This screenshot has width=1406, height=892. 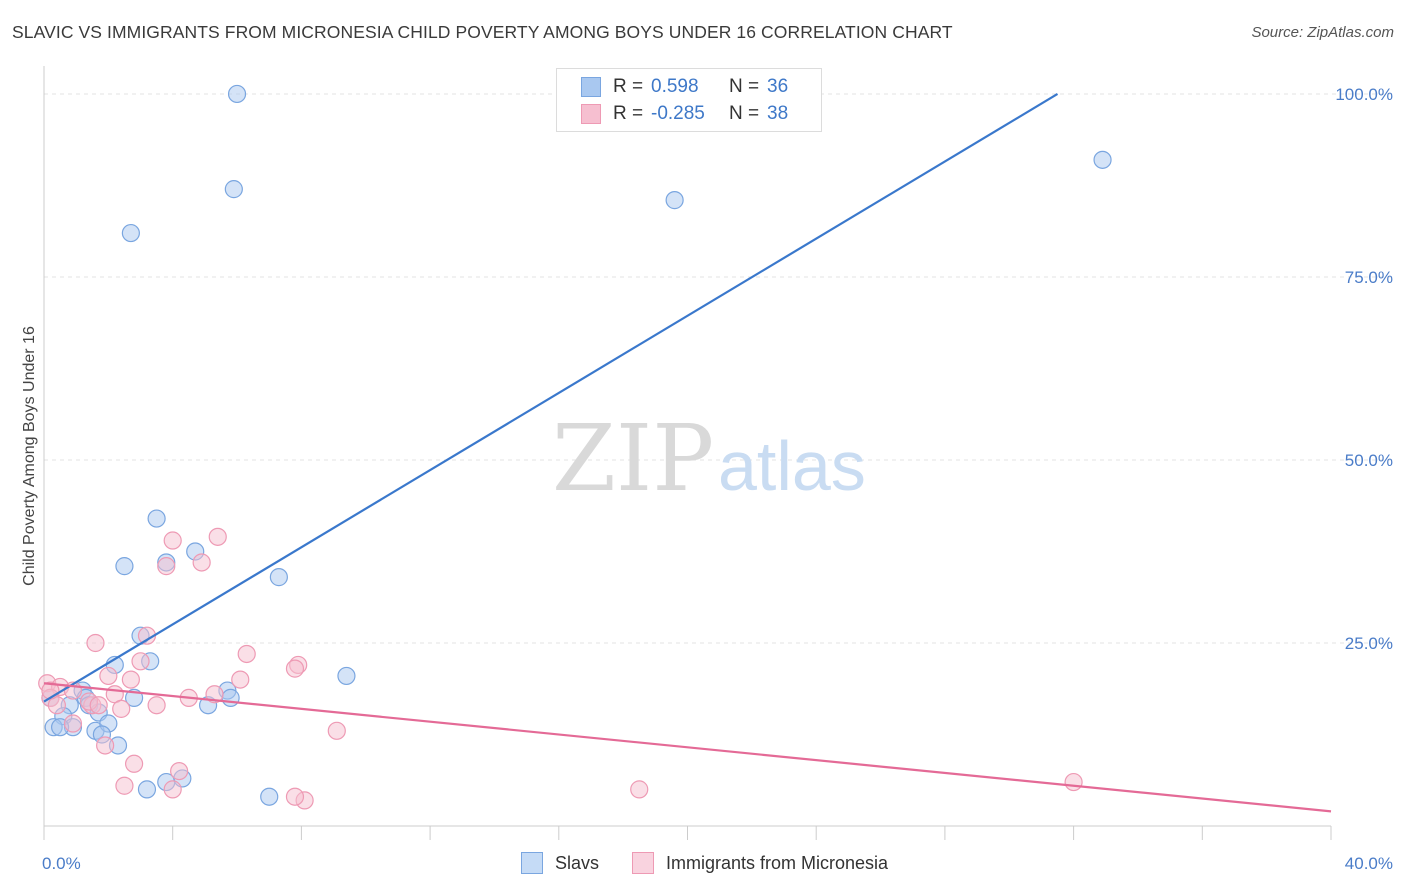 I want to click on series-legend: Slavs Immigrants from Micronesia, so click(x=703, y=865).